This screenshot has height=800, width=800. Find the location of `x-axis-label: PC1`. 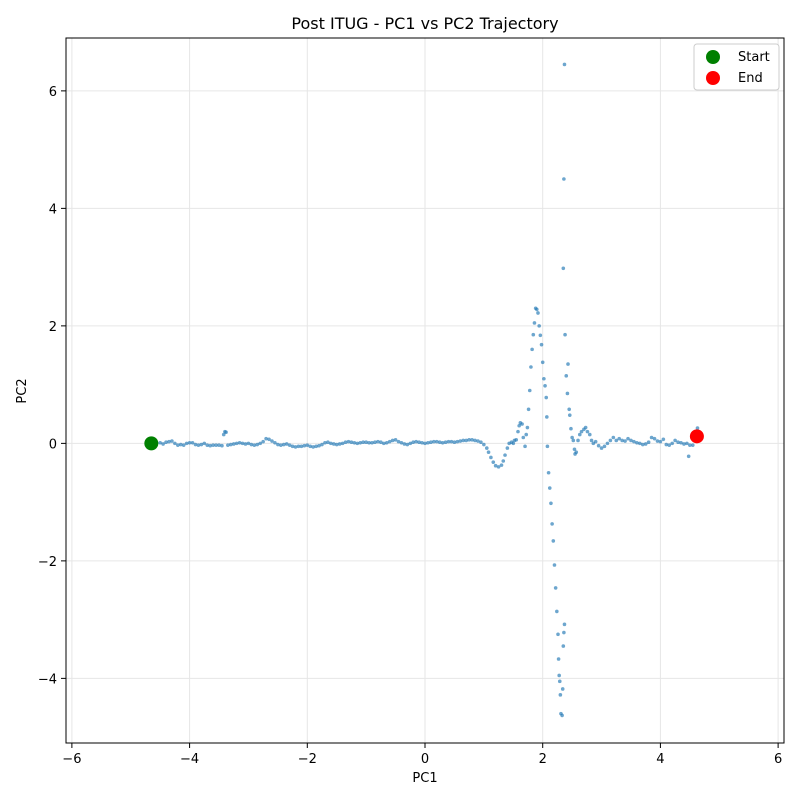

x-axis-label: PC1 is located at coordinates (424, 778).